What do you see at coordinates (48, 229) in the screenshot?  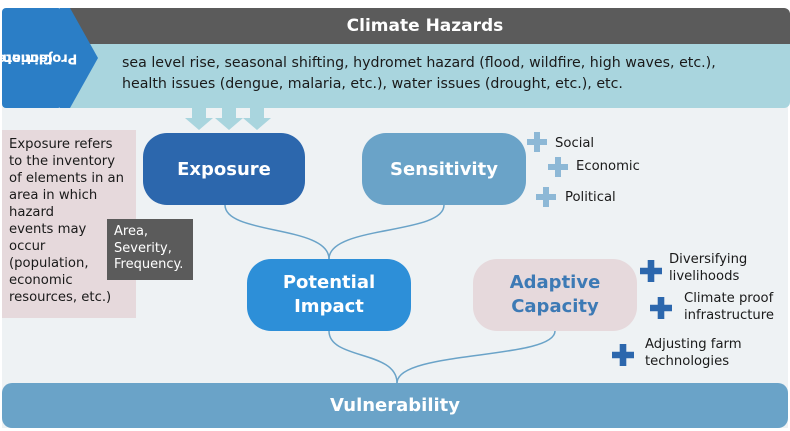 I see `exposure-note-line: events may` at bounding box center [48, 229].